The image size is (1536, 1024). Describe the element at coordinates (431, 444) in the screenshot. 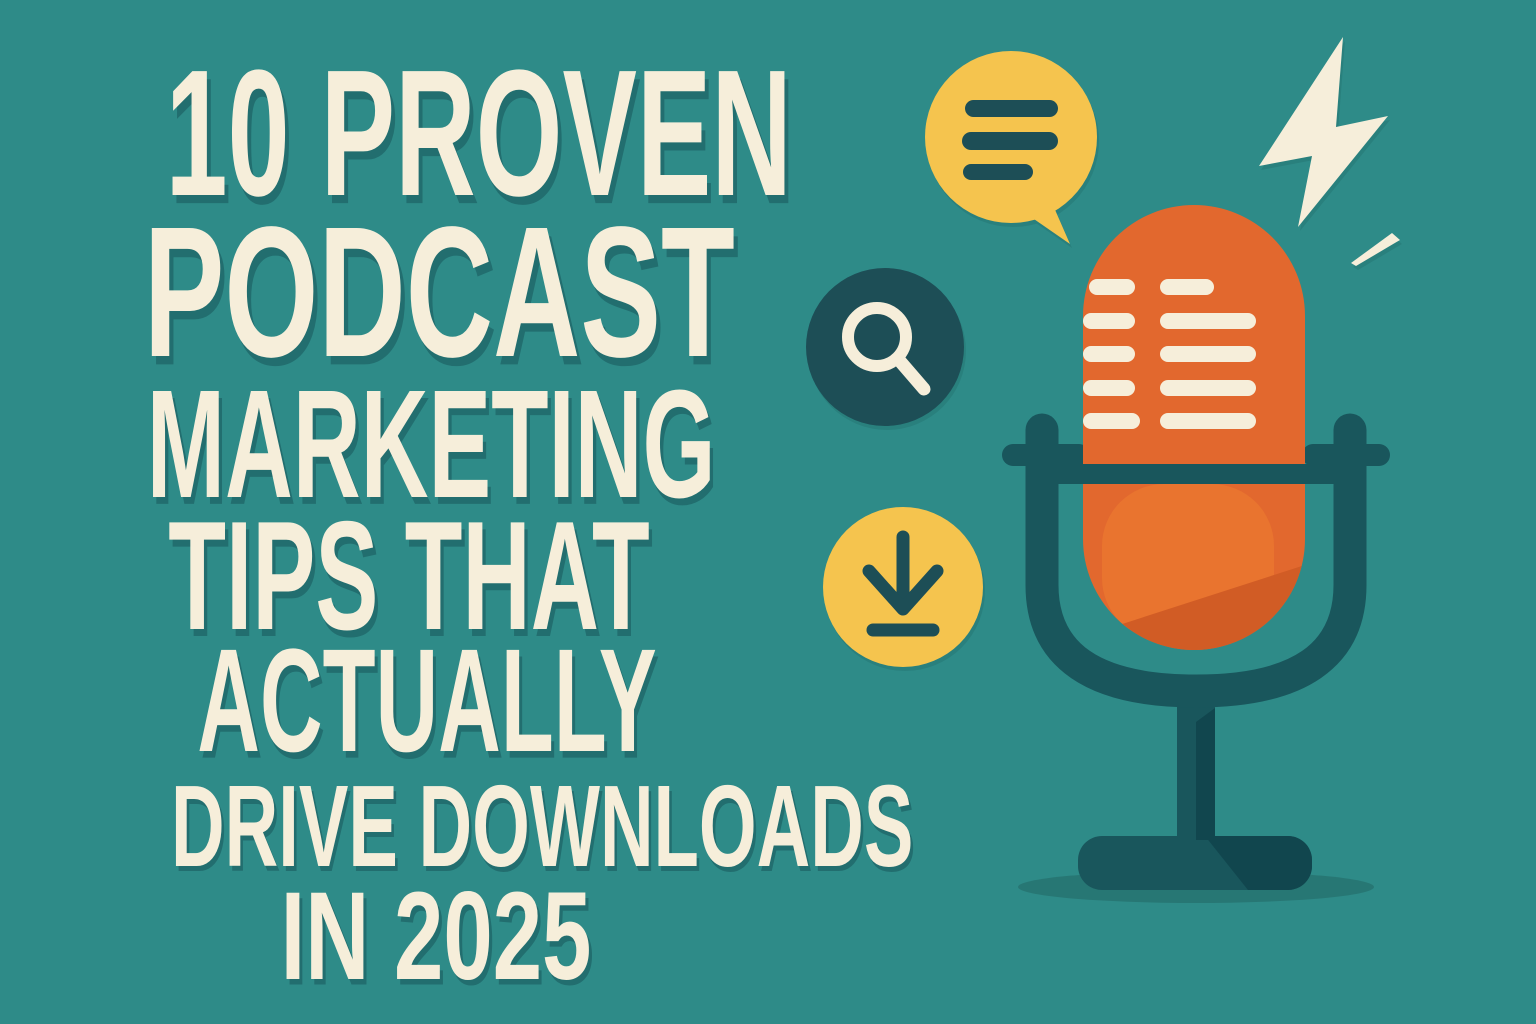

I see `title-line-3: MARKETING` at that location.